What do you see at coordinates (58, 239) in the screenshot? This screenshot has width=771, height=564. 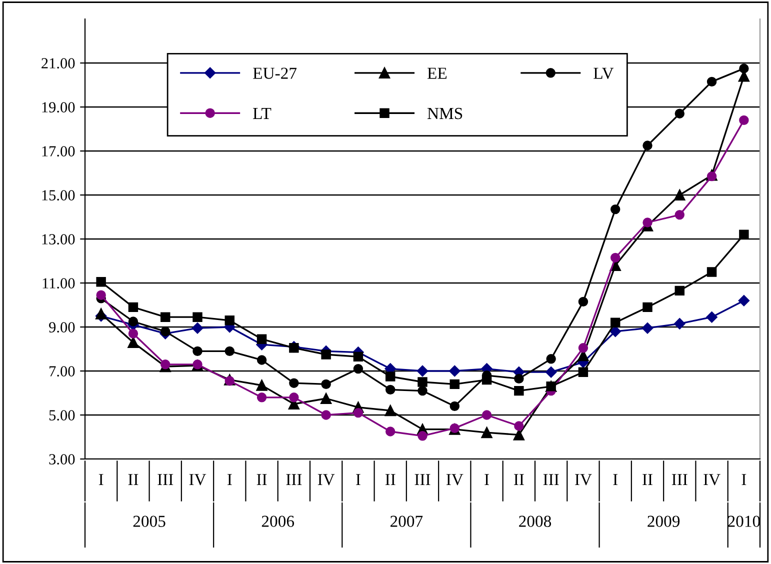 I see `y-tick-label: 13.00` at bounding box center [58, 239].